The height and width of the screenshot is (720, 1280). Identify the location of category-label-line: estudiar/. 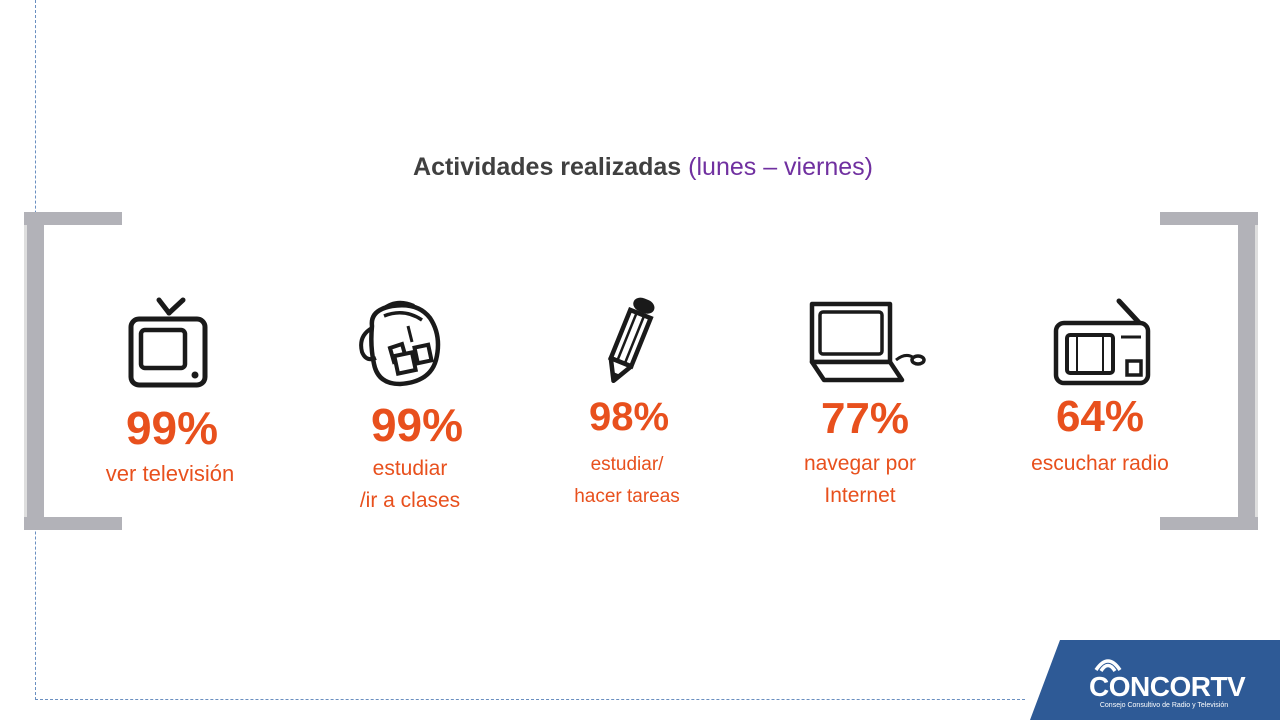
(627, 464).